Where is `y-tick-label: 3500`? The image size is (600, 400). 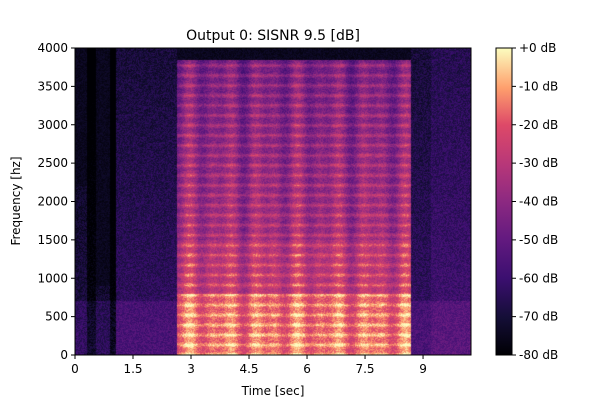
y-tick-label: 3500 is located at coordinates (52, 86).